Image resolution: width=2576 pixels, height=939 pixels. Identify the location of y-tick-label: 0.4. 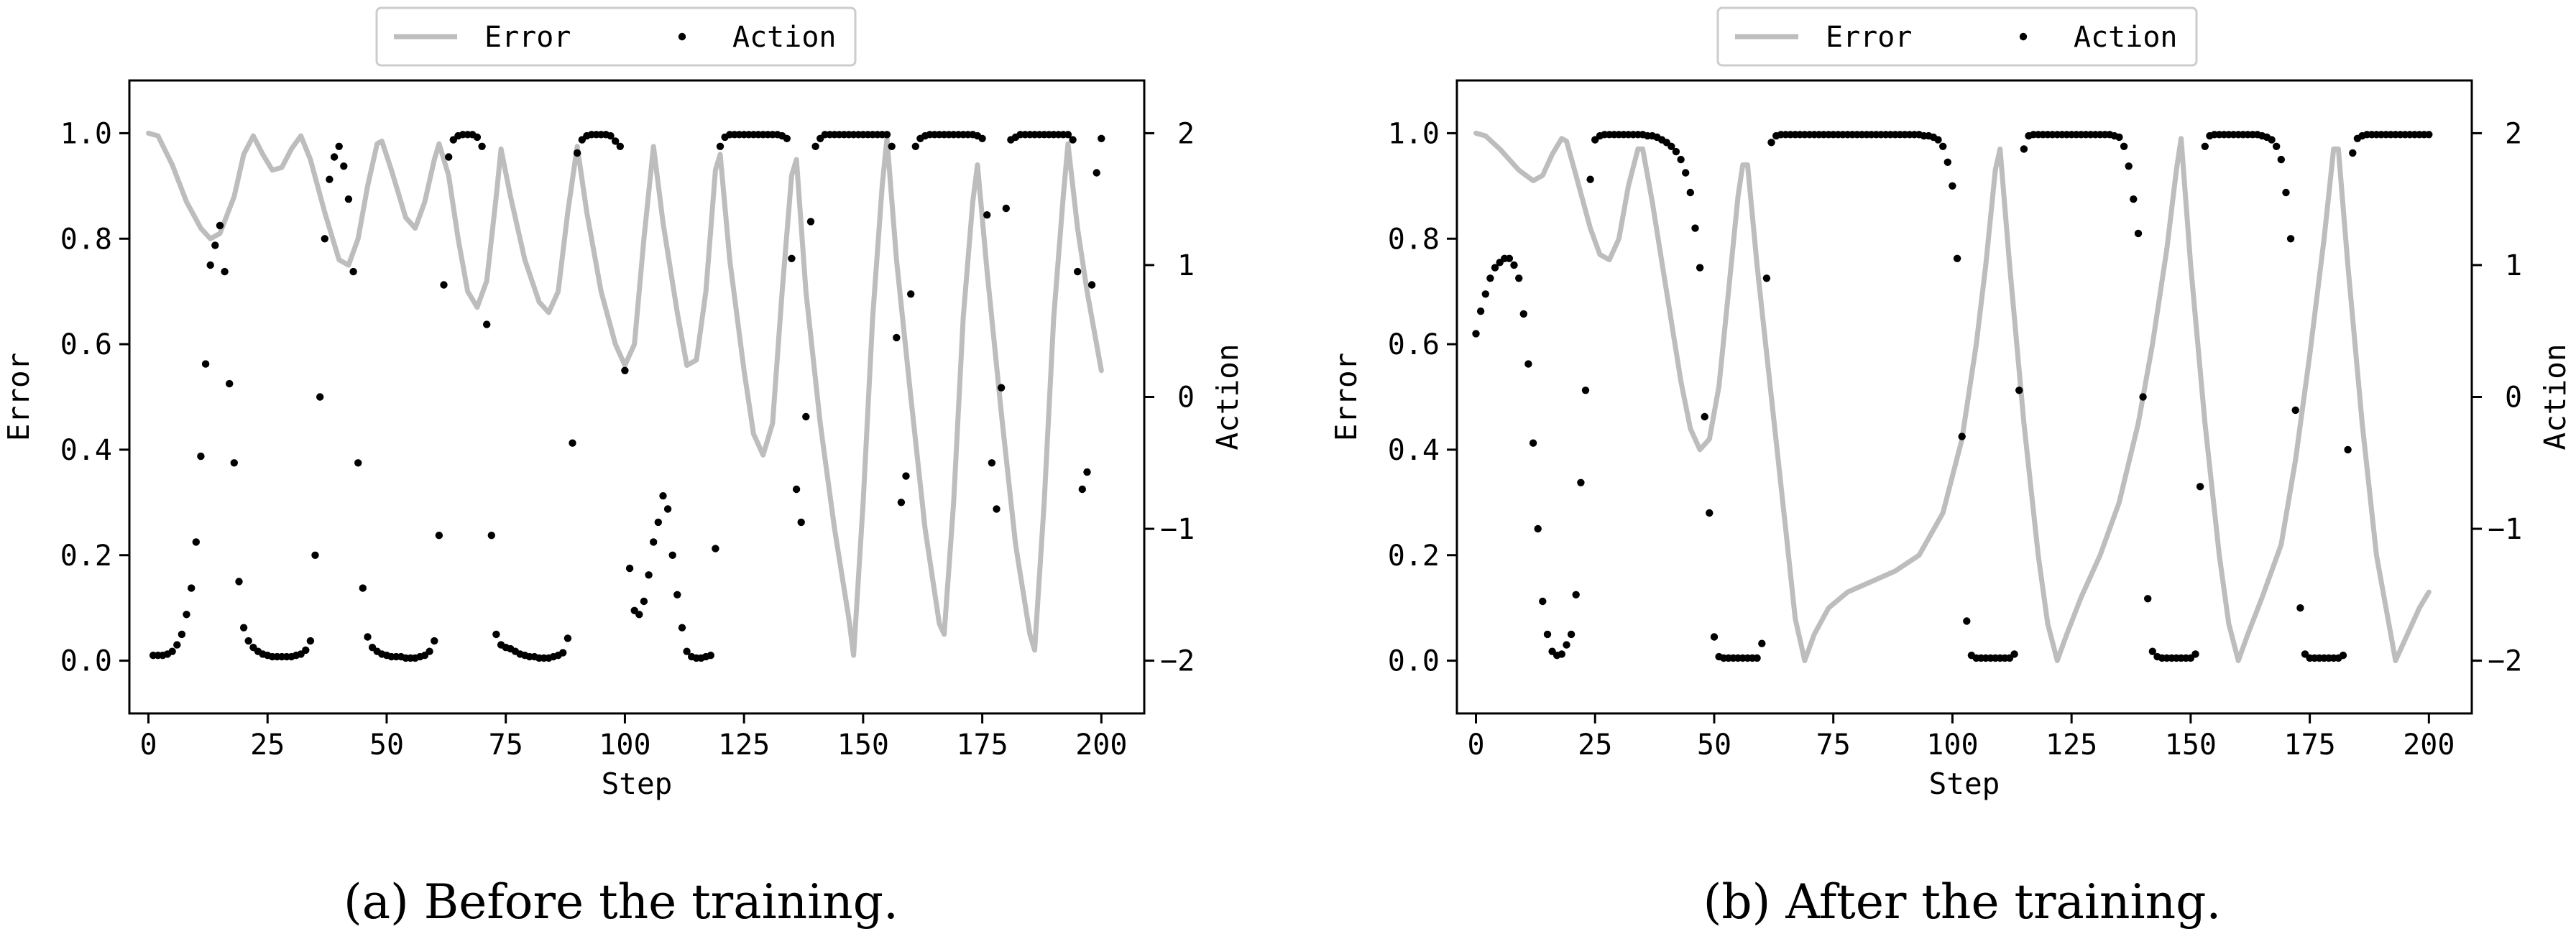
(86, 450).